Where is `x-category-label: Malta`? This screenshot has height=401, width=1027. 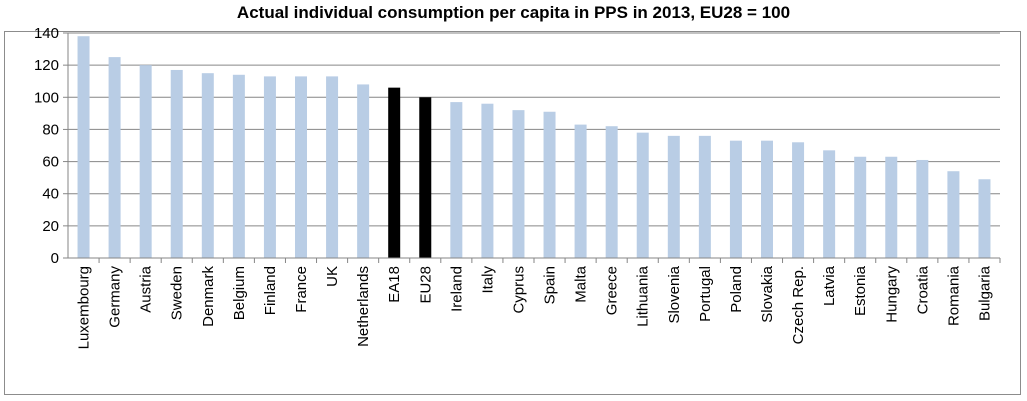 x-category-label: Malta is located at coordinates (581, 283).